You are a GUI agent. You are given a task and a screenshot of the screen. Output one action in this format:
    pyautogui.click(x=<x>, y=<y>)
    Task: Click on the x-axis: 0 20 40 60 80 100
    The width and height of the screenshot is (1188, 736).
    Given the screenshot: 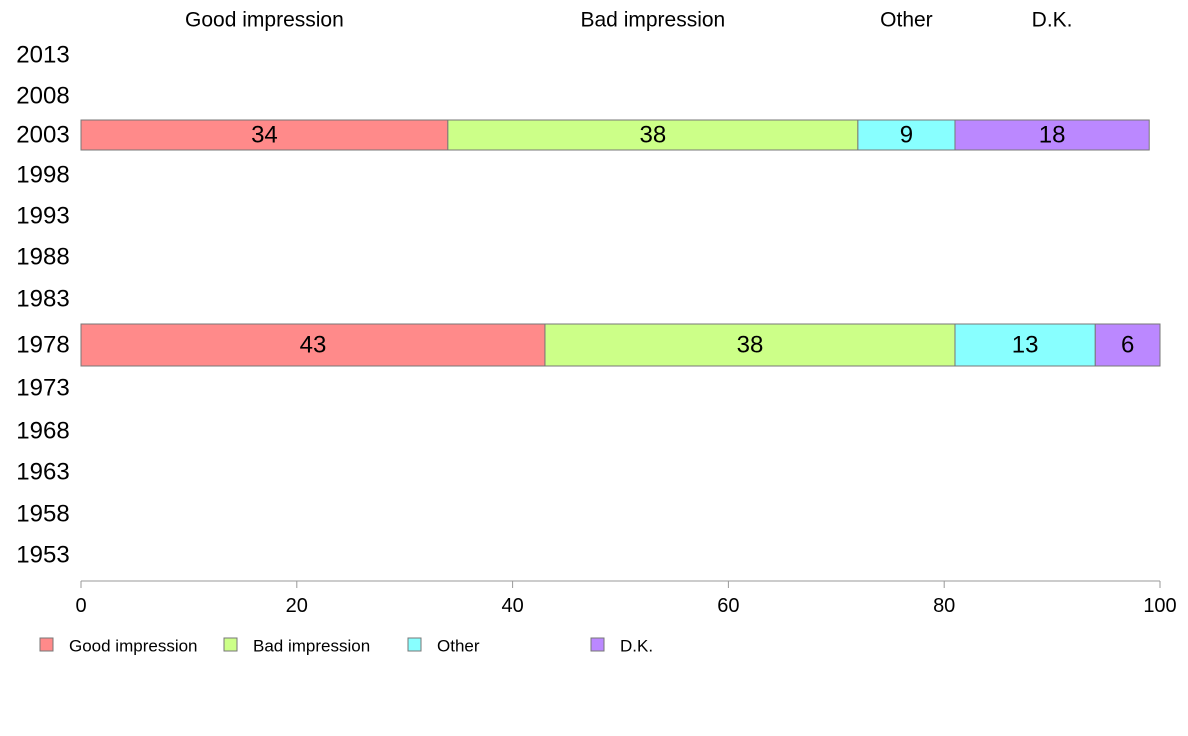 What is the action you would take?
    pyautogui.click(x=626, y=598)
    